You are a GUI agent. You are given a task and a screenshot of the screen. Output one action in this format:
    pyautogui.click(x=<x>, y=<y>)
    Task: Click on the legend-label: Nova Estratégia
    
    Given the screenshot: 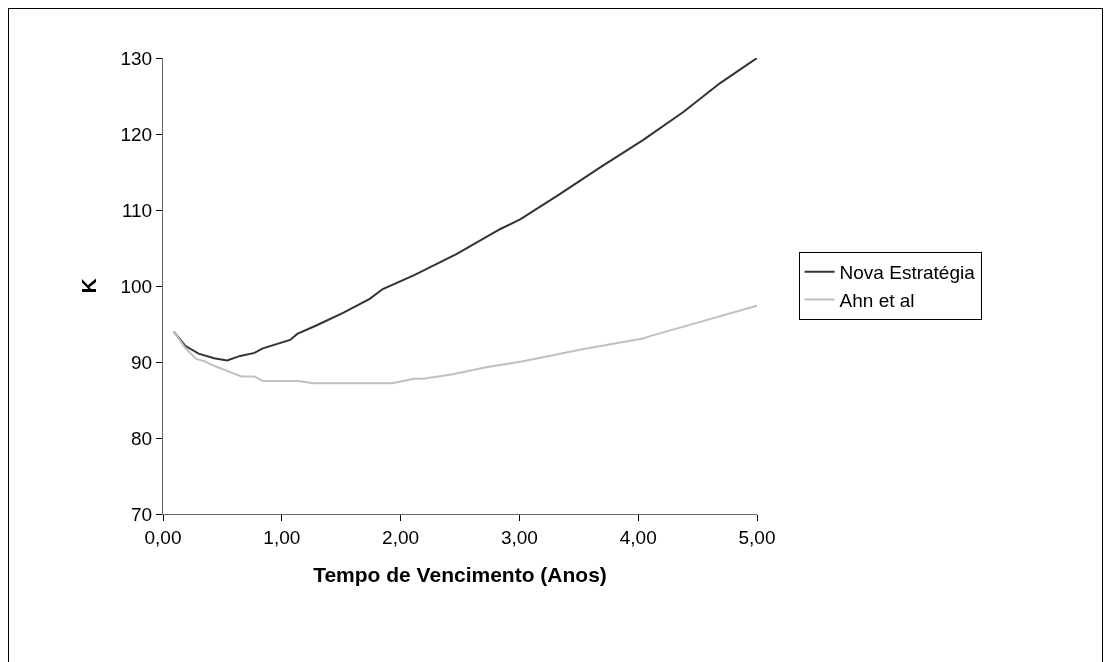 What is the action you would take?
    pyautogui.click(x=907, y=273)
    